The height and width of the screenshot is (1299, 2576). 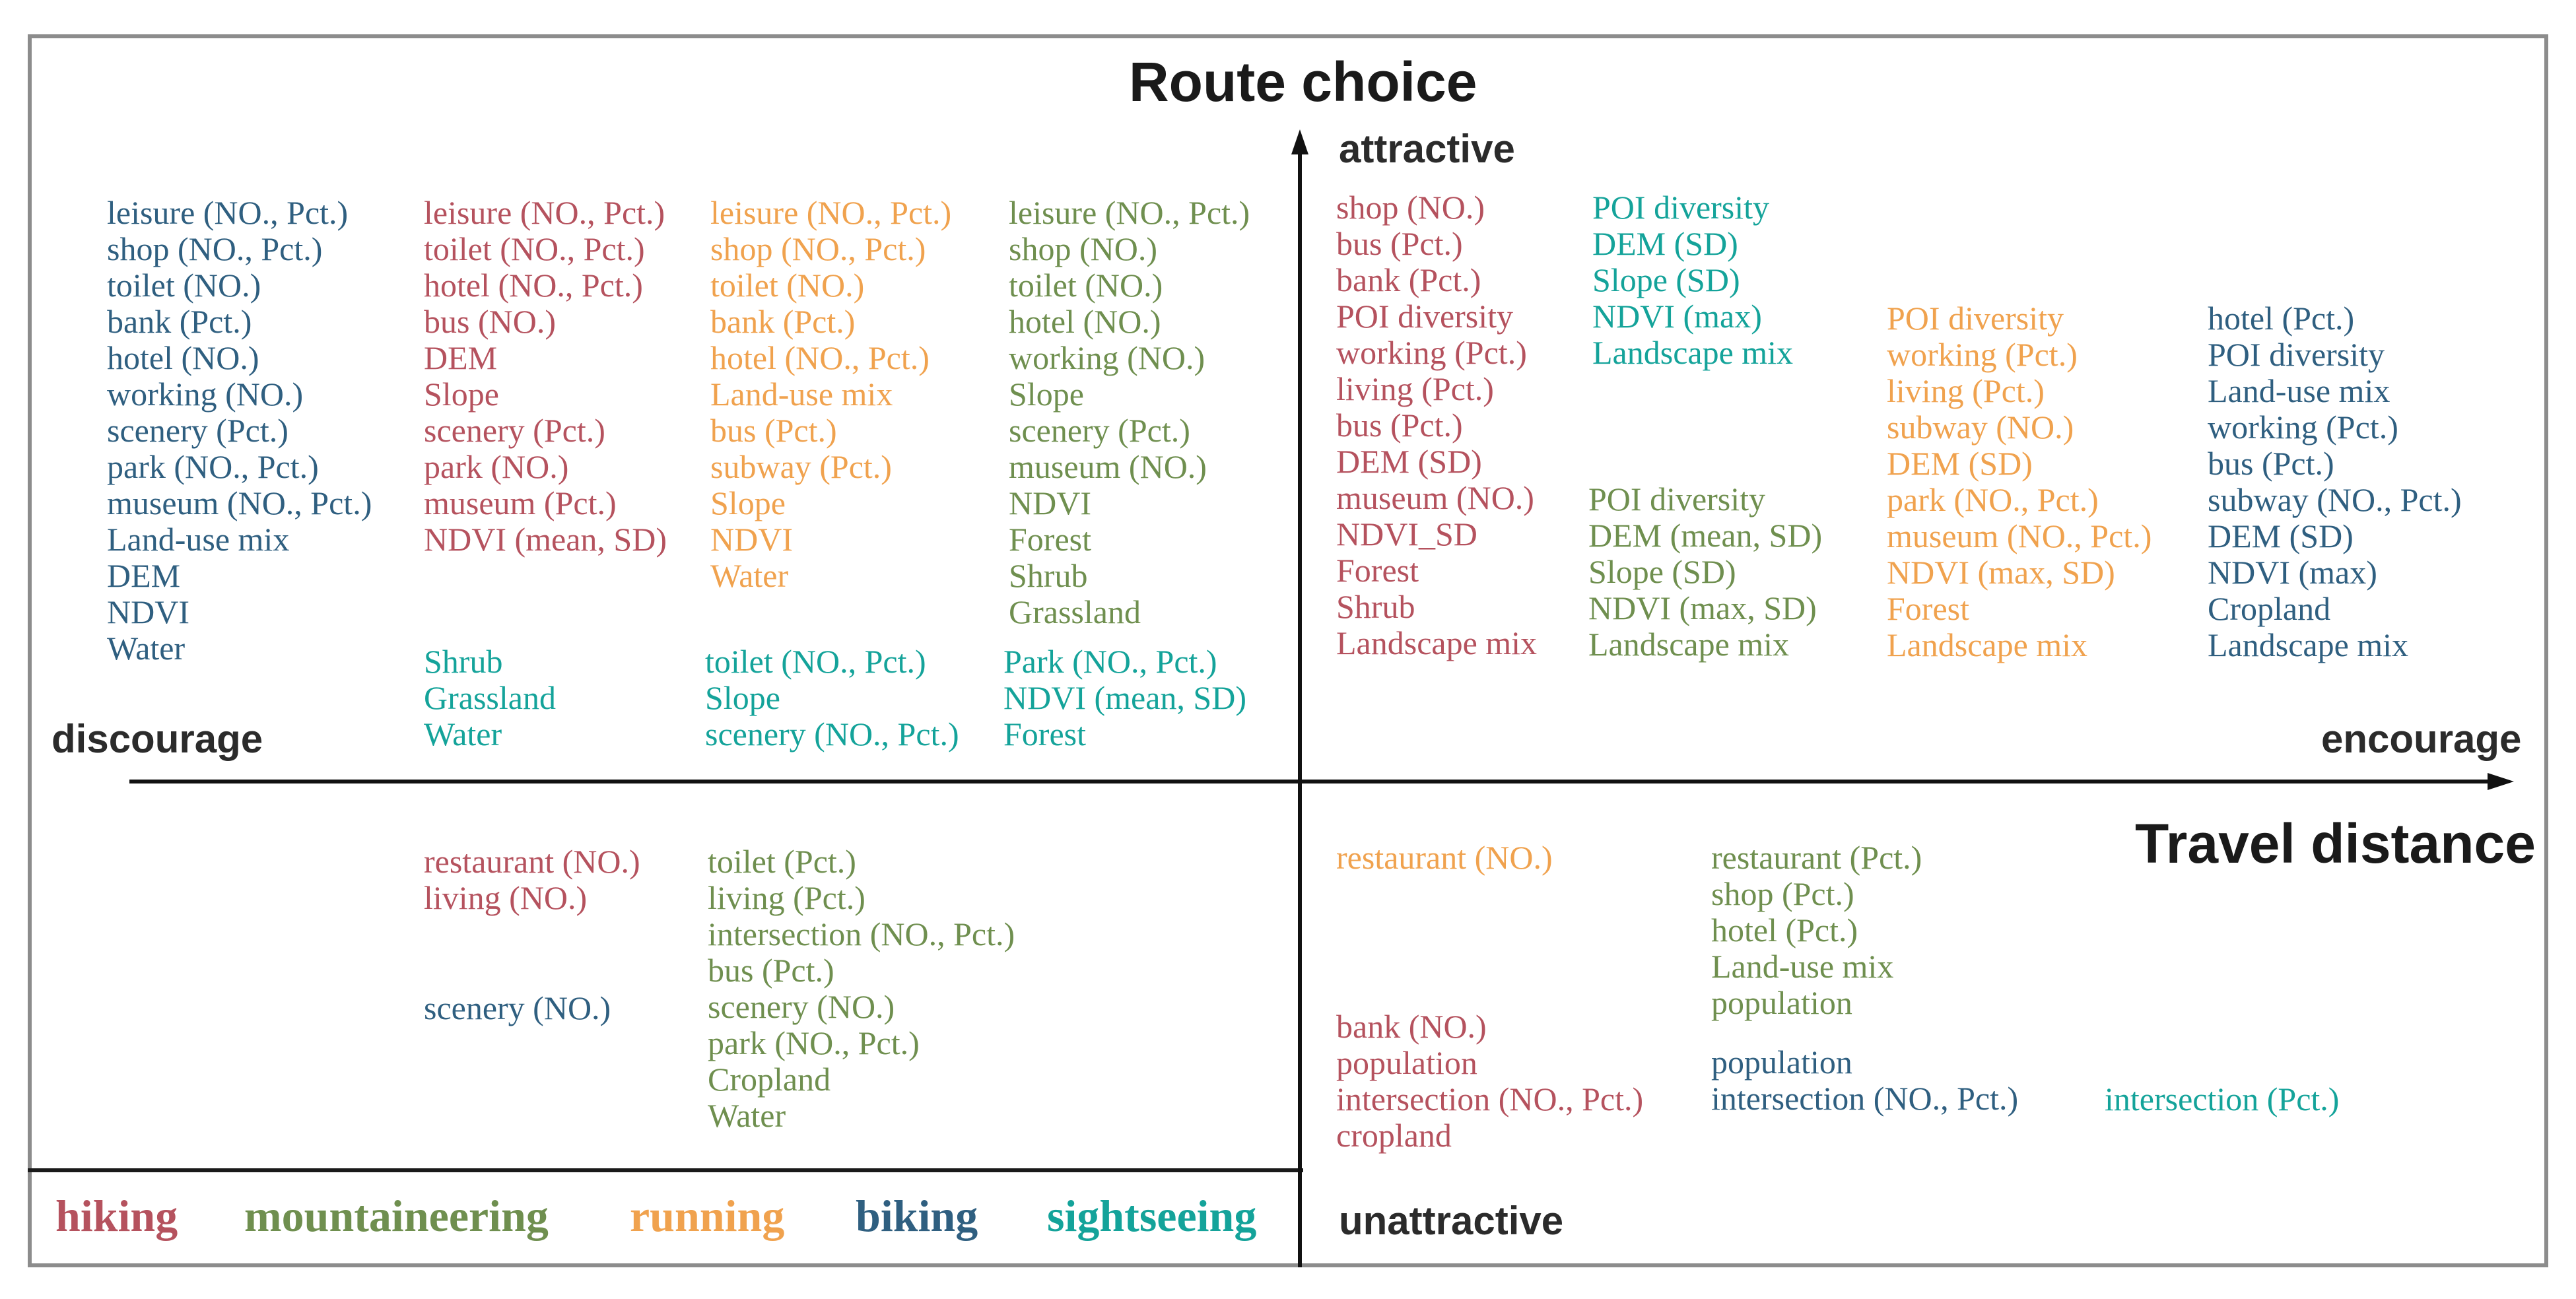 I want to click on factor-group-tl-sightseeing-1: Shrub Grassland Water, so click(x=490, y=698).